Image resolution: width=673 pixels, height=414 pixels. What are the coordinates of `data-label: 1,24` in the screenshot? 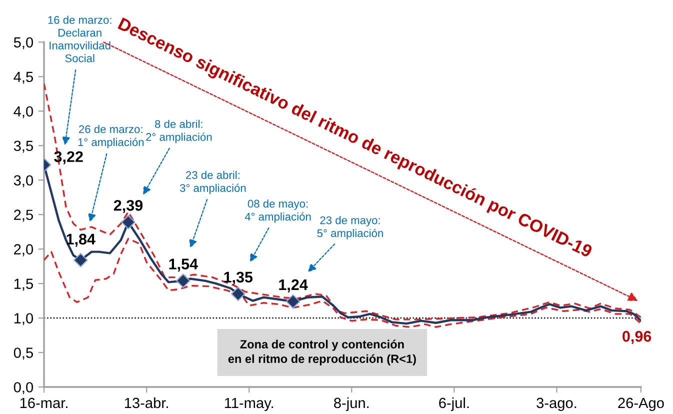 It's located at (293, 285).